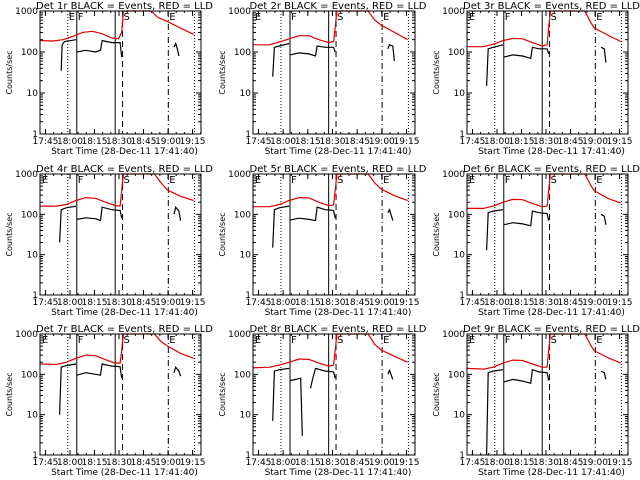  Describe the element at coordinates (124, 6) in the screenshot. I see `panel-title: Det 1r BLACK = Events, RED = LLD` at that location.